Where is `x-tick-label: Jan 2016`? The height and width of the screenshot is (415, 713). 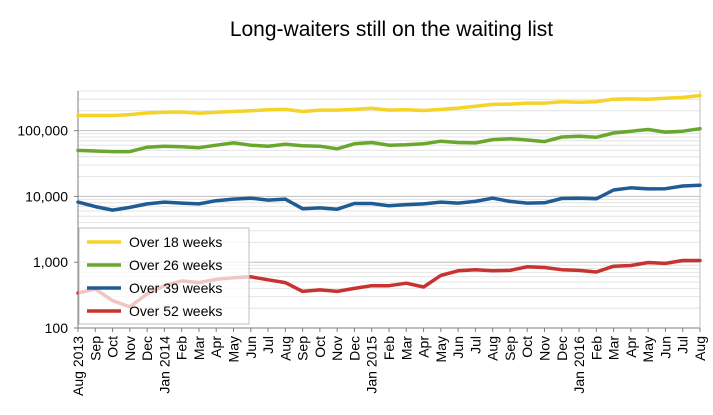 x-tick-label: Jan 2016 is located at coordinates (579, 365).